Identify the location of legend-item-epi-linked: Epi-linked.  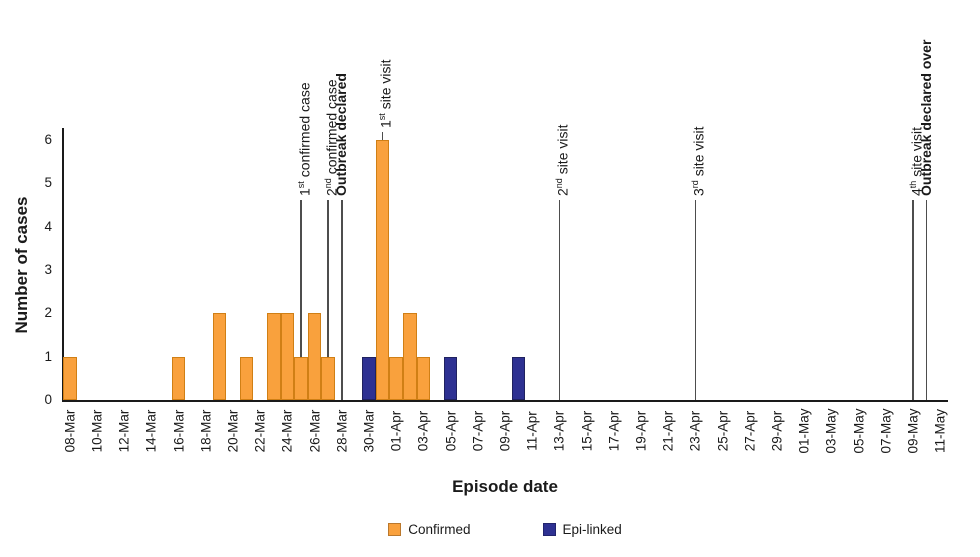
(582, 529).